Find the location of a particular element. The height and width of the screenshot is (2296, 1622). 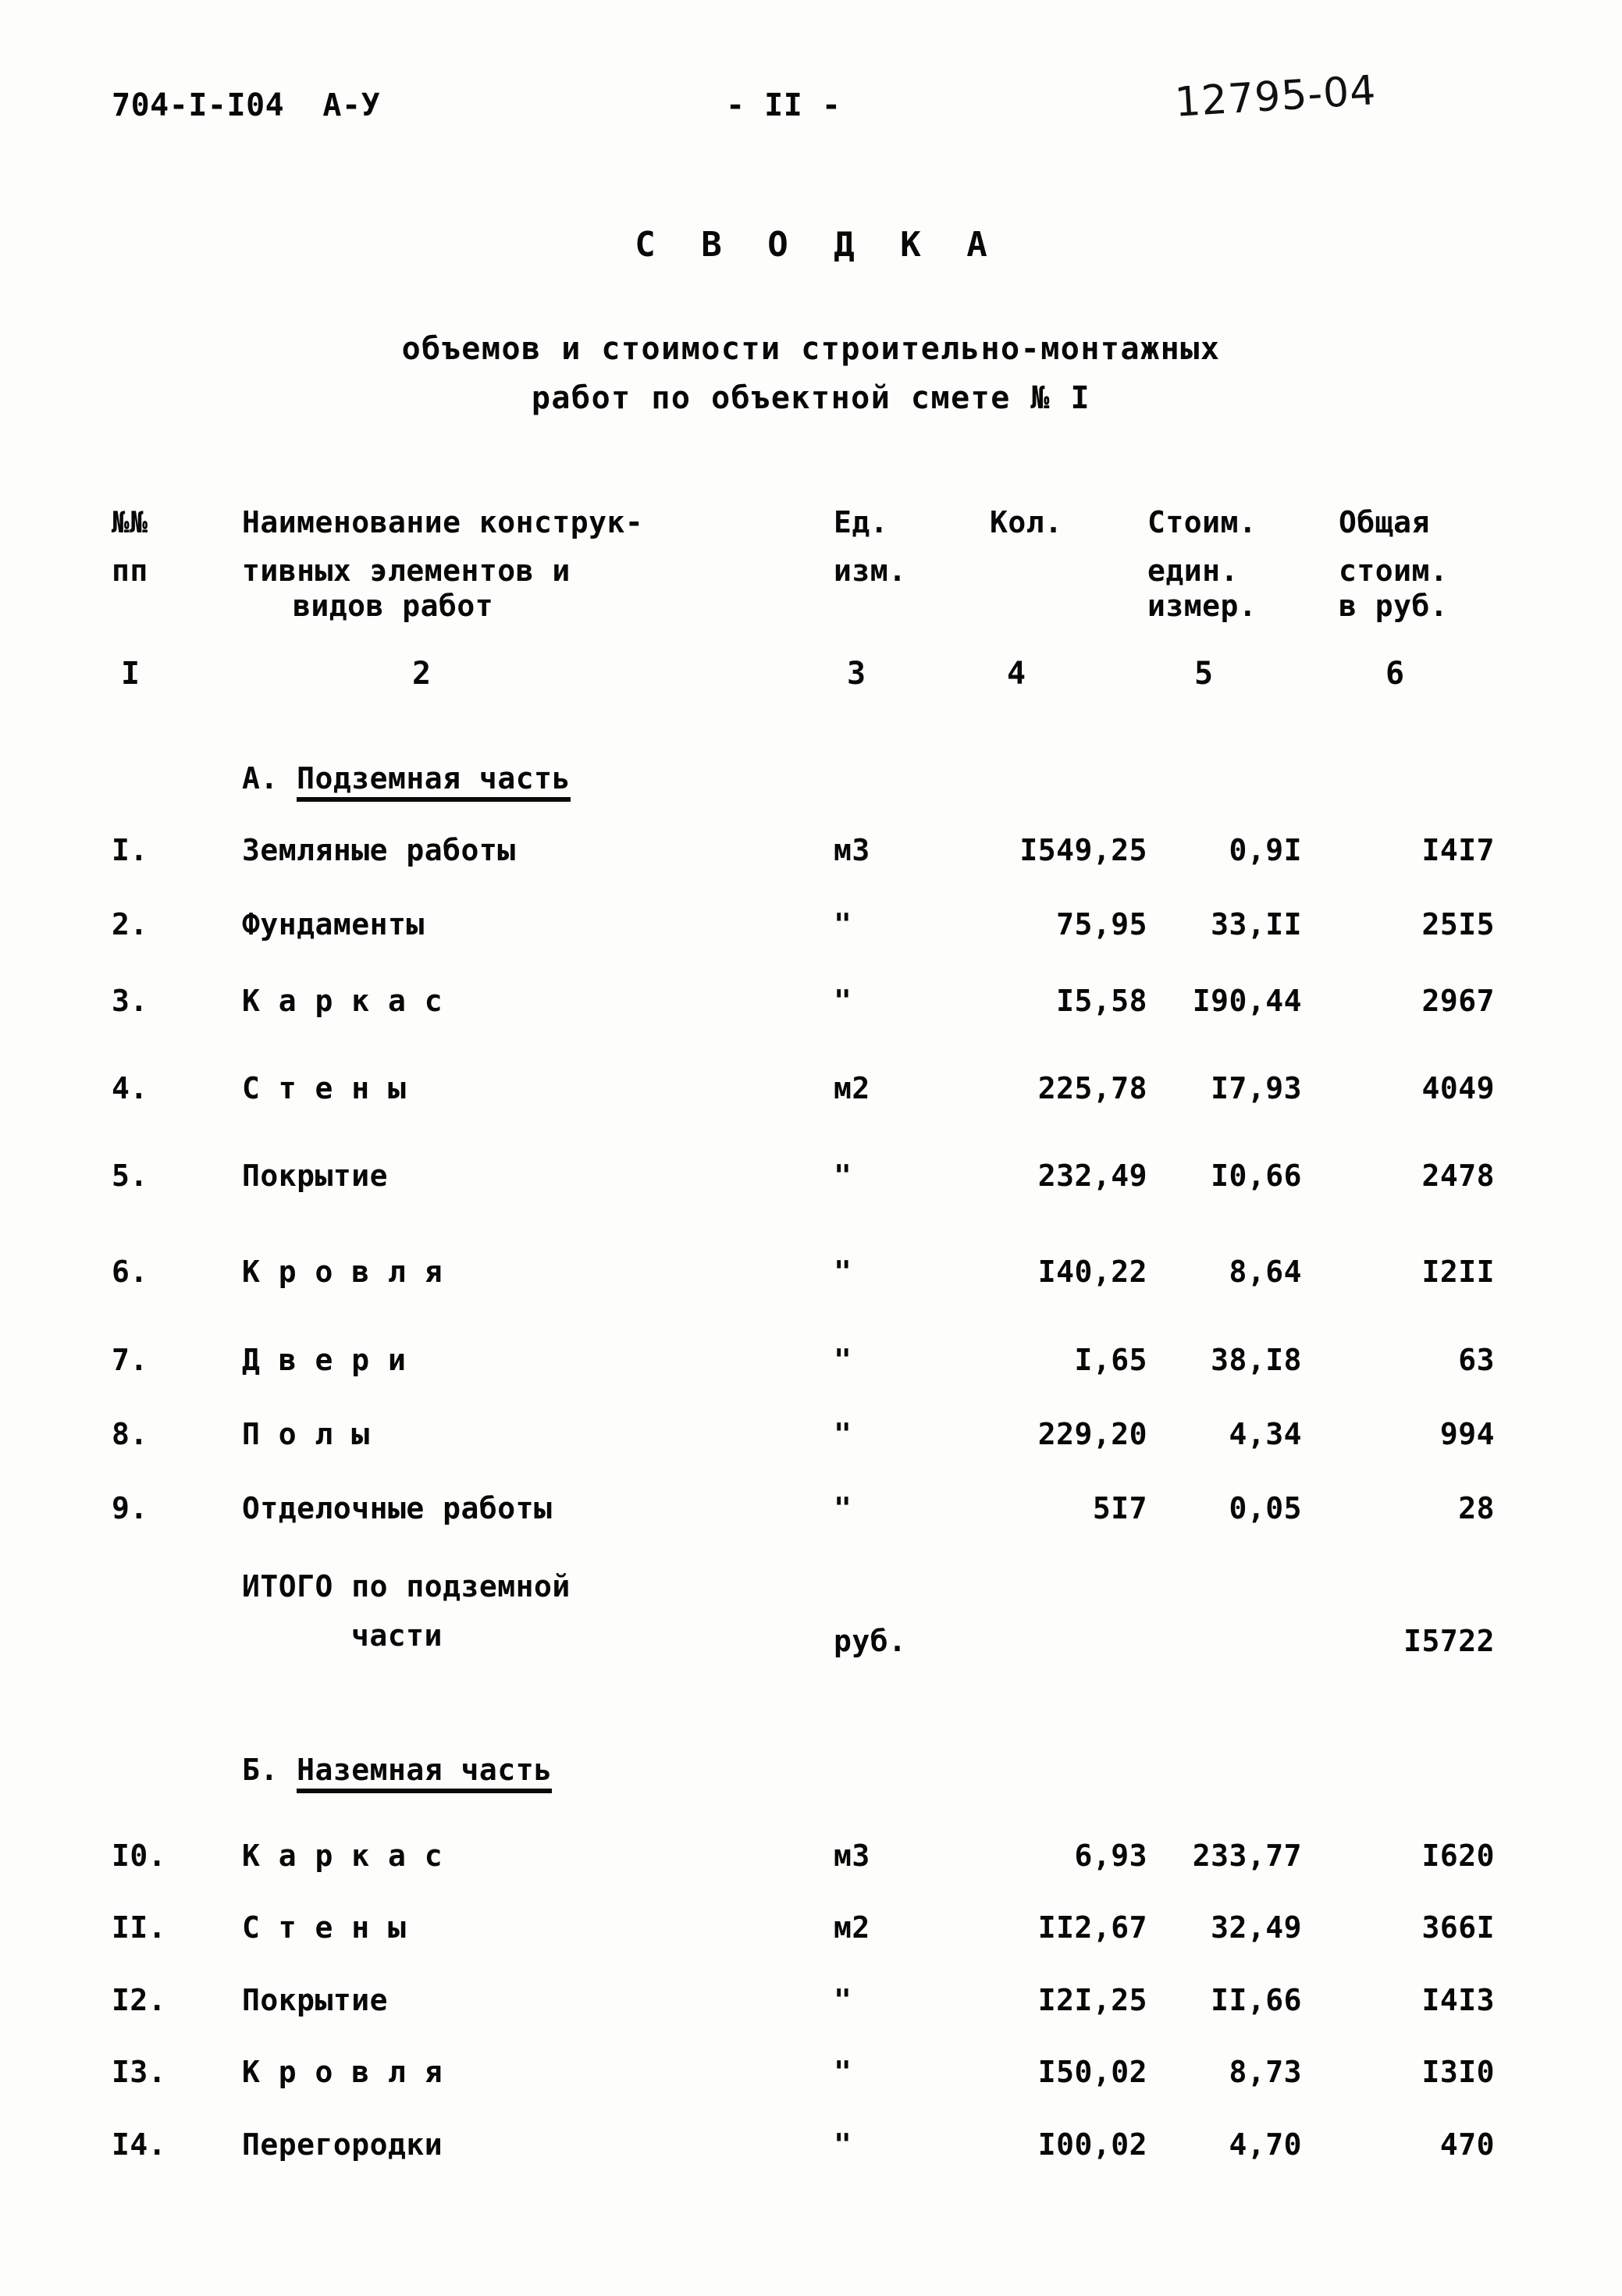

row-unit-price: 32,49 is located at coordinates (1256, 1927).